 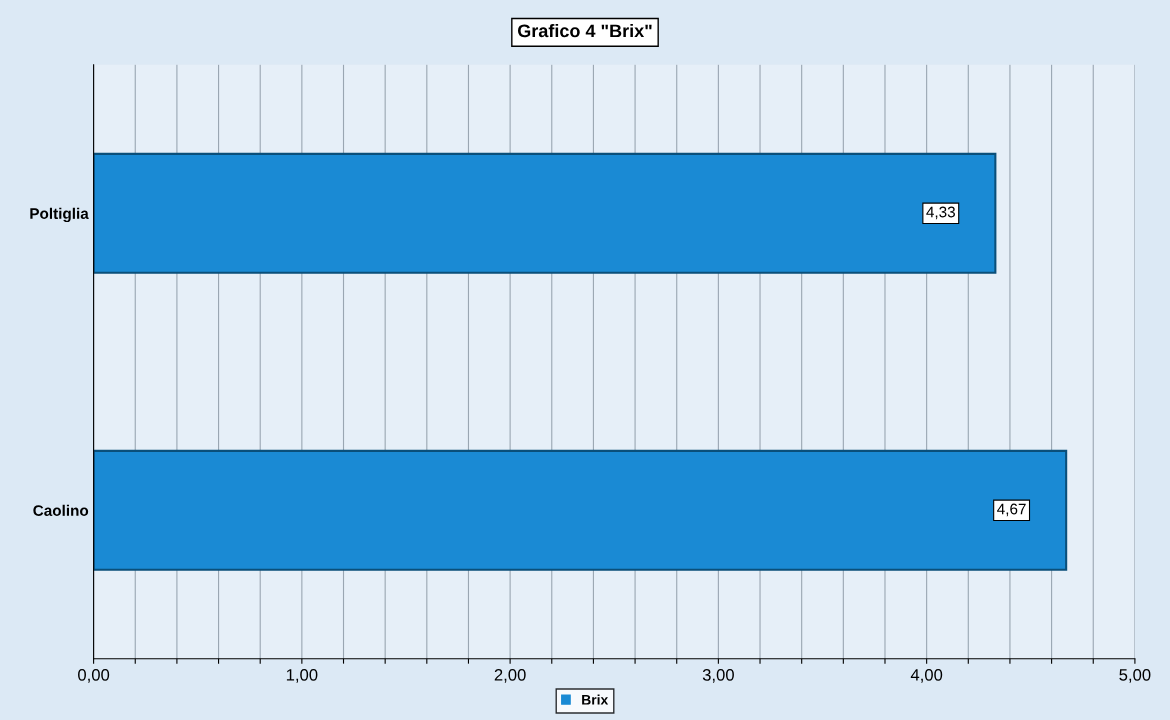 I want to click on x-tick-label: 1,00, so click(x=302, y=675).